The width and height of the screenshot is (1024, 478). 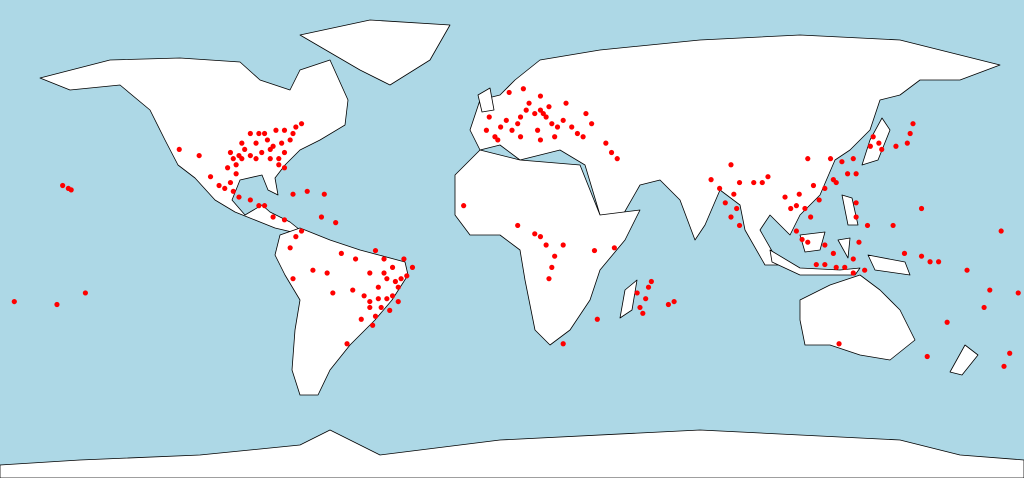 What do you see at coordinates (375, 52) in the screenshot?
I see `greenland` at bounding box center [375, 52].